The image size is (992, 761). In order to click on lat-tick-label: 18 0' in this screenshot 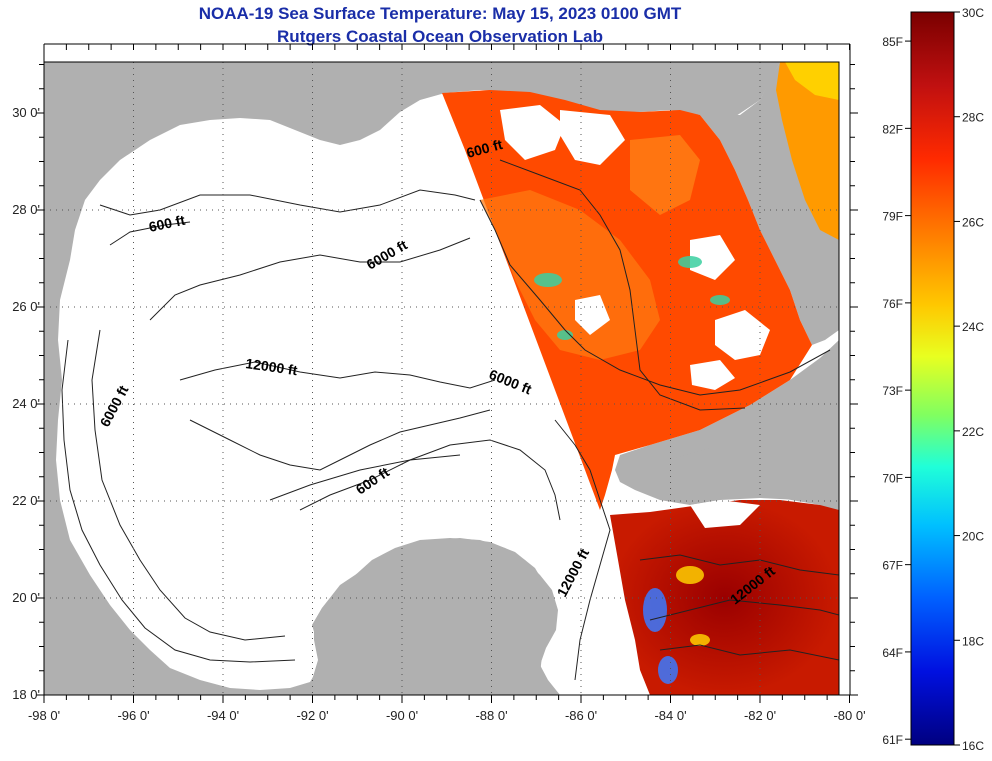, I will do `click(26, 694)`.